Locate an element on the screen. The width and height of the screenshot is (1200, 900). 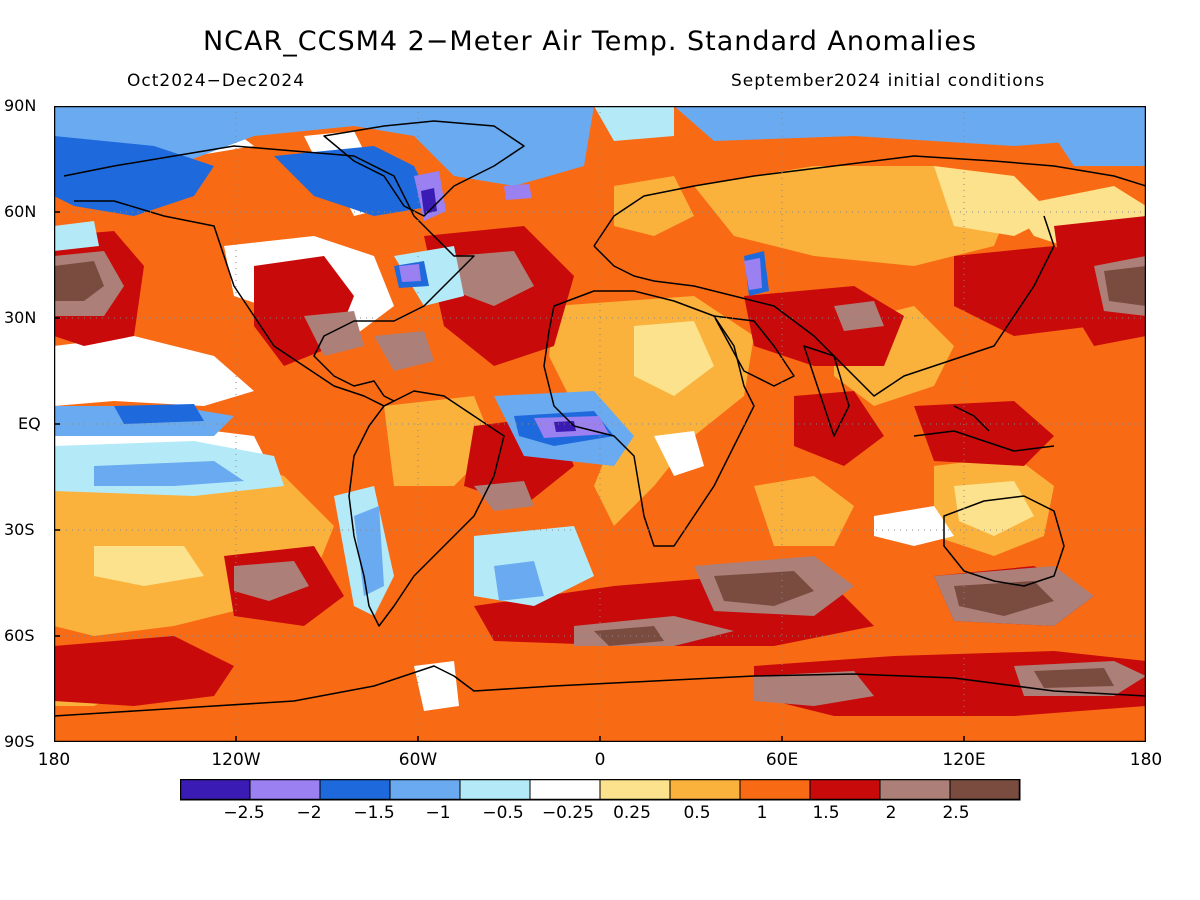
colorbar-label: 2 is located at coordinates (891, 813).